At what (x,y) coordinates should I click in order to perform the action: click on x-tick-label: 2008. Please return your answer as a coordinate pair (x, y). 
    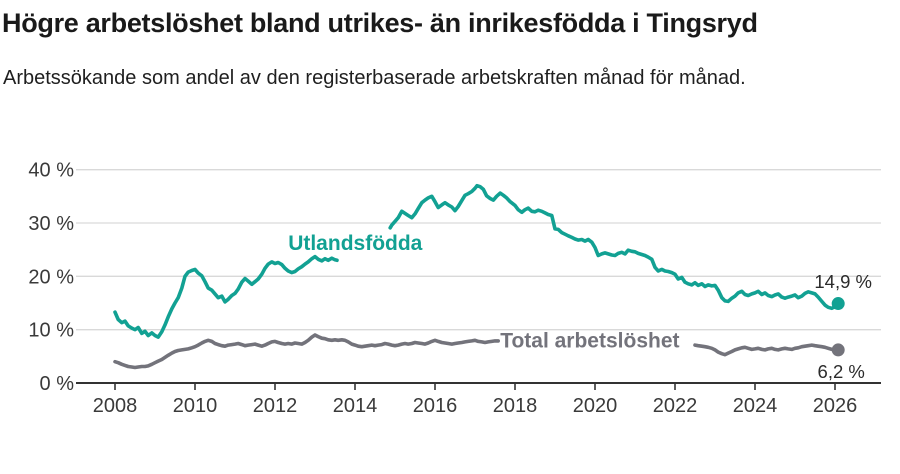
    Looking at the image, I should click on (115, 406).